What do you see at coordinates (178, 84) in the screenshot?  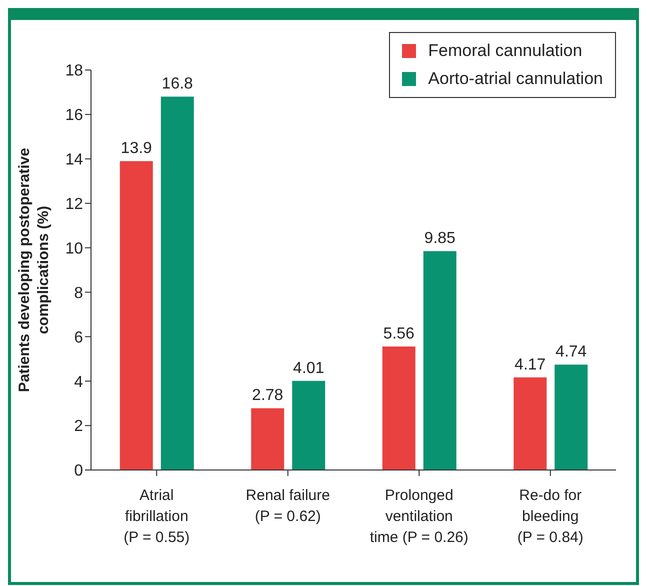 I see `data-label: 16.8` at bounding box center [178, 84].